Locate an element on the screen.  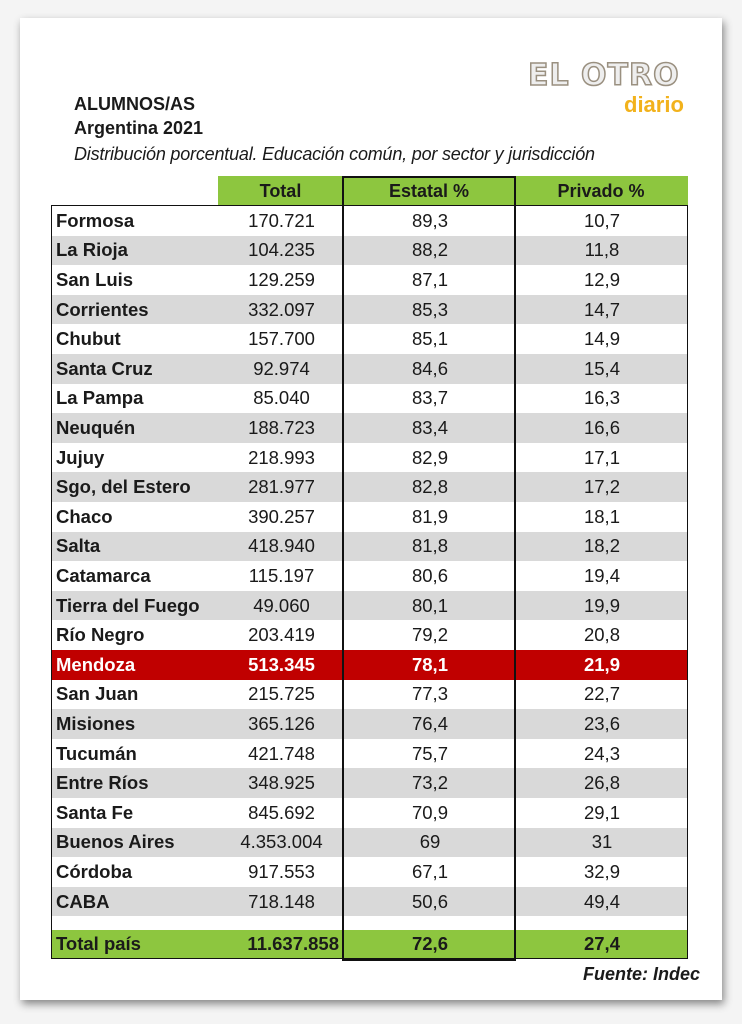
el-otro-diario-logo: EL OTRO diario is located at coordinates (617, 89).